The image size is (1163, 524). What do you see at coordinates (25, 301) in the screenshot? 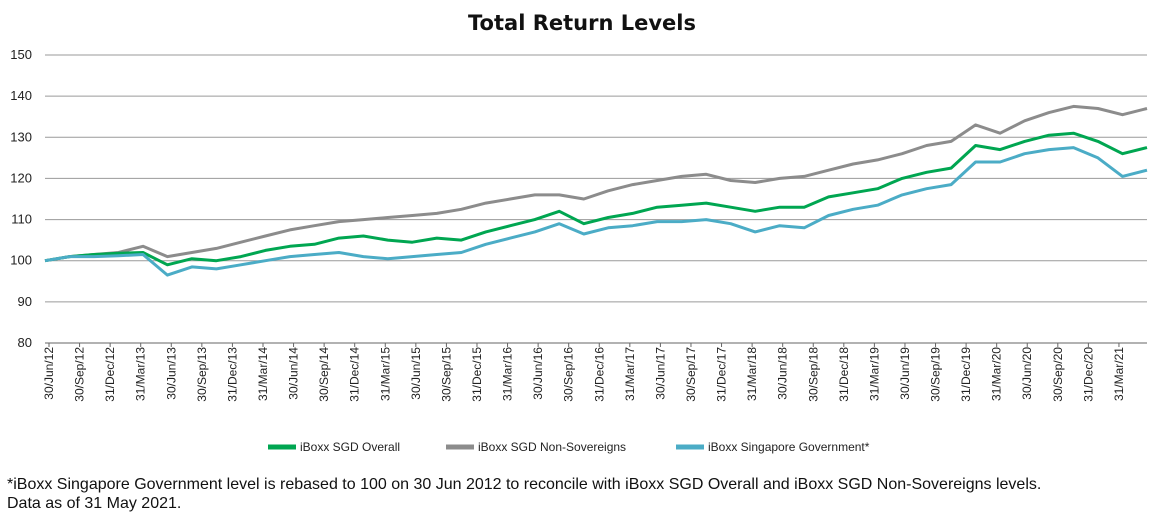
I see `y-tick-label: 90` at bounding box center [25, 301].